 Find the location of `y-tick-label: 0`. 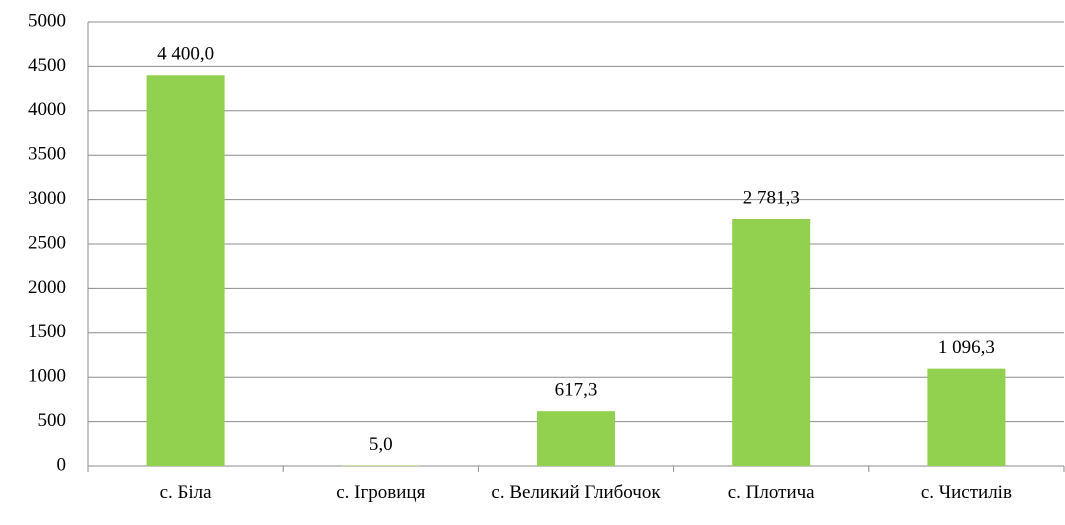

y-tick-label: 0 is located at coordinates (62, 464).